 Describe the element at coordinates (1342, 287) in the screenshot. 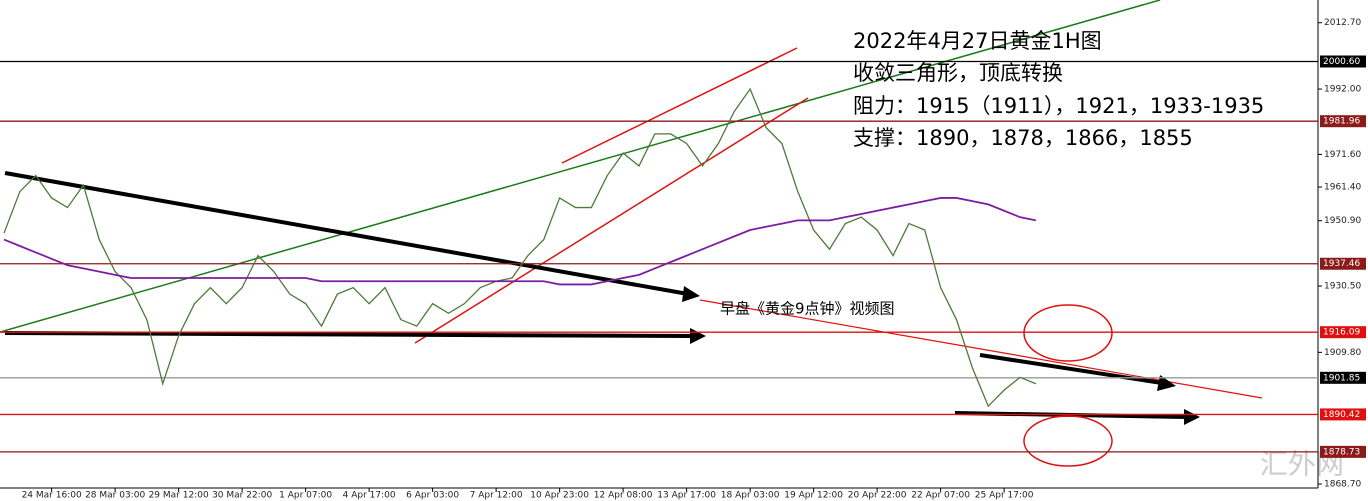

I see `y-tick-label: 1930.50` at that location.